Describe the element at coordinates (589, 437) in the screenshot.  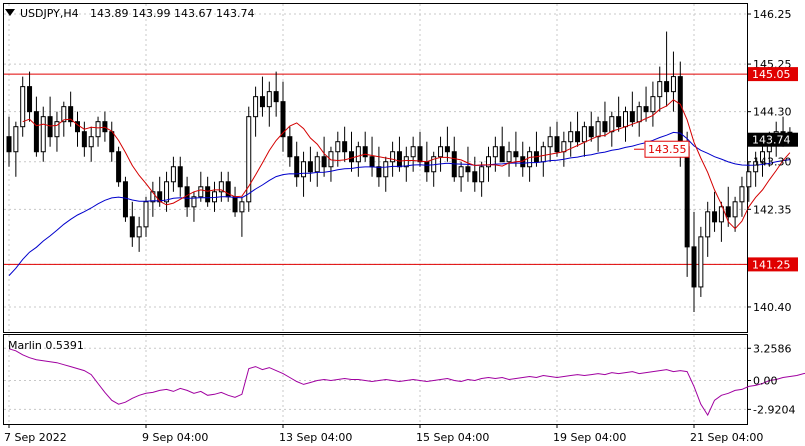
I see `time-tick-label: 19 Sep 04:00` at that location.